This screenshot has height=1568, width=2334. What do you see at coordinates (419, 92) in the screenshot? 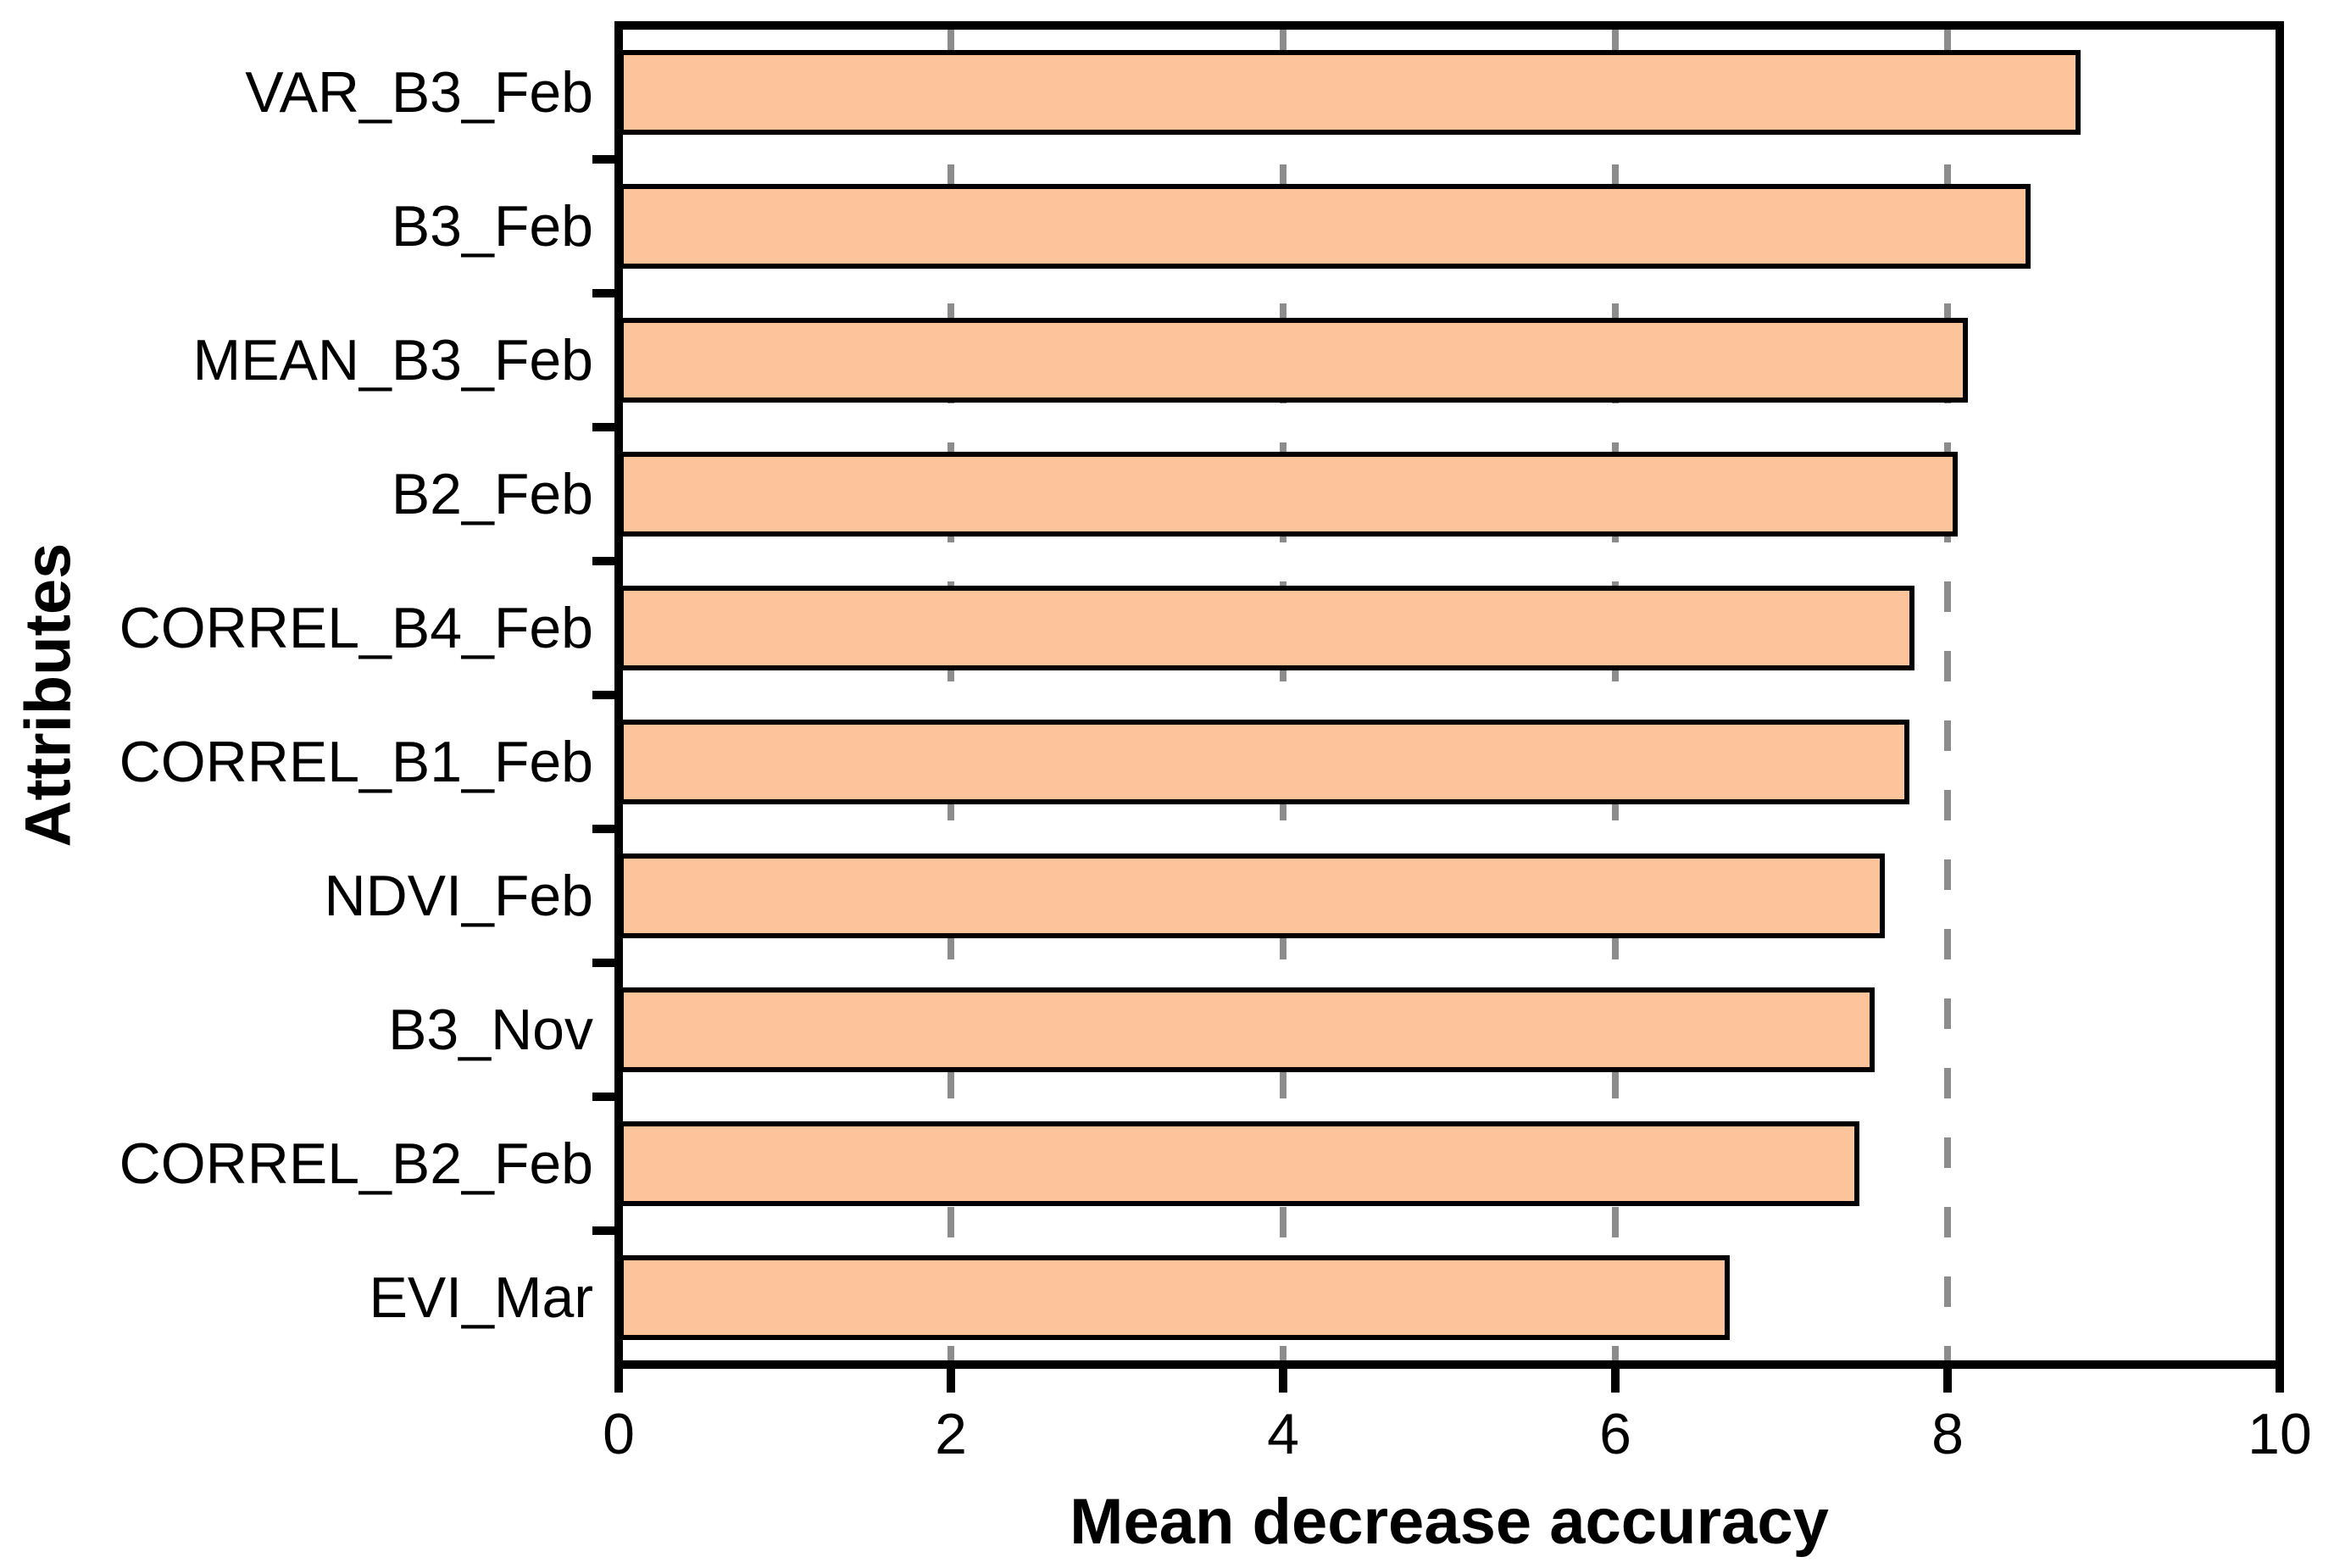
I see `category-label: VAR_B3_Feb` at bounding box center [419, 92].